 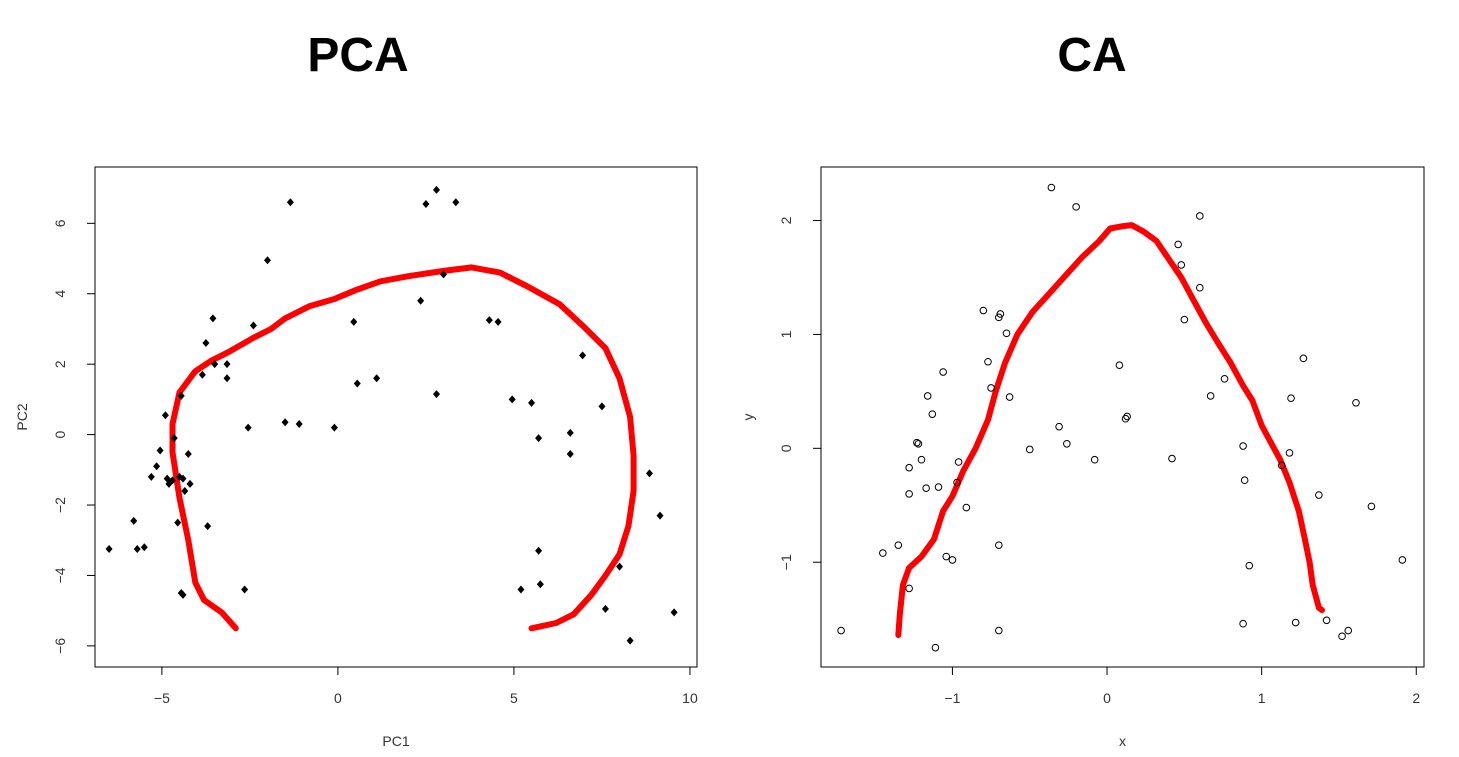 I want to click on x-tick-label: 1, so click(x=1262, y=698).